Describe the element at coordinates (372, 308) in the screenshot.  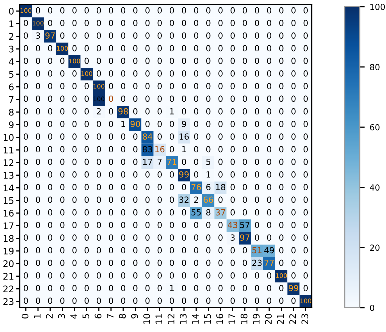
I see `color-bar-label: 0` at that location.